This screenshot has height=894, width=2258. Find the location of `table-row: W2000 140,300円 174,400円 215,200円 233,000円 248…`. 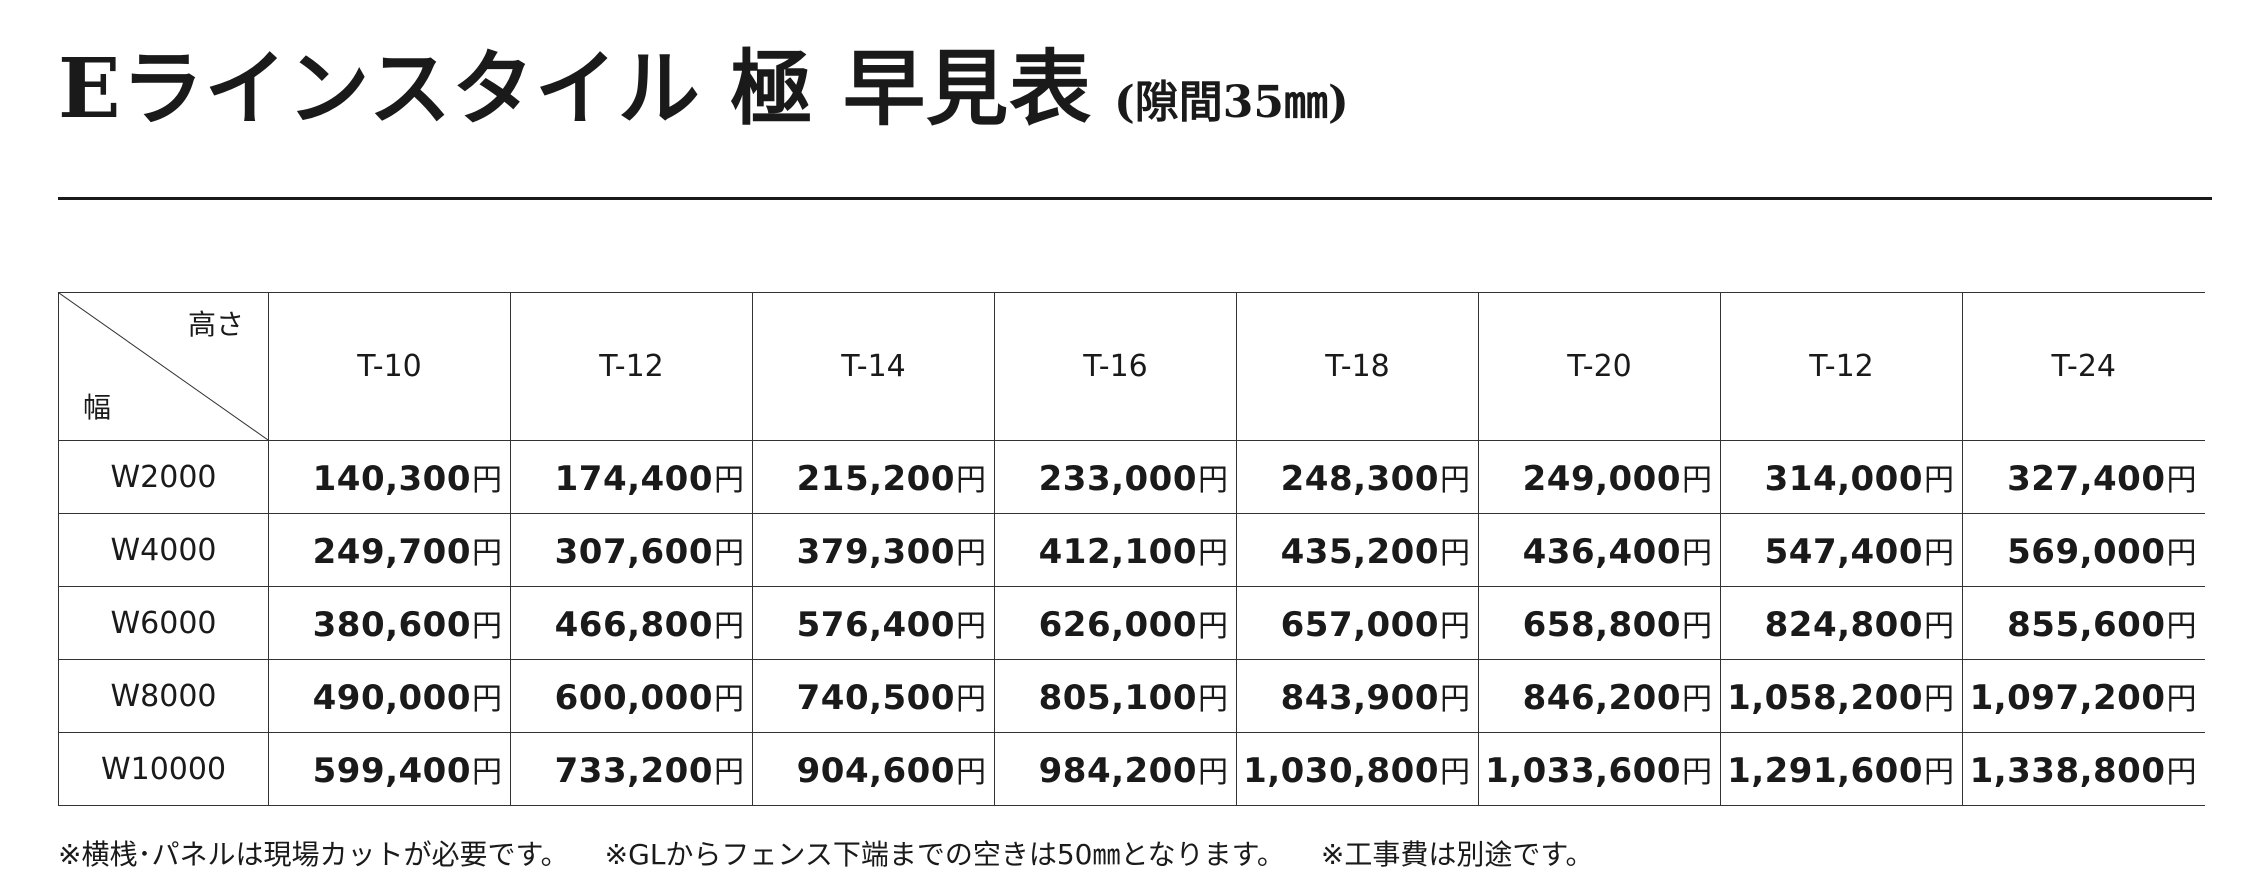

table-row: W2000 140,300円 174,400円 215,200円 233,000円 248… is located at coordinates (1131, 477).